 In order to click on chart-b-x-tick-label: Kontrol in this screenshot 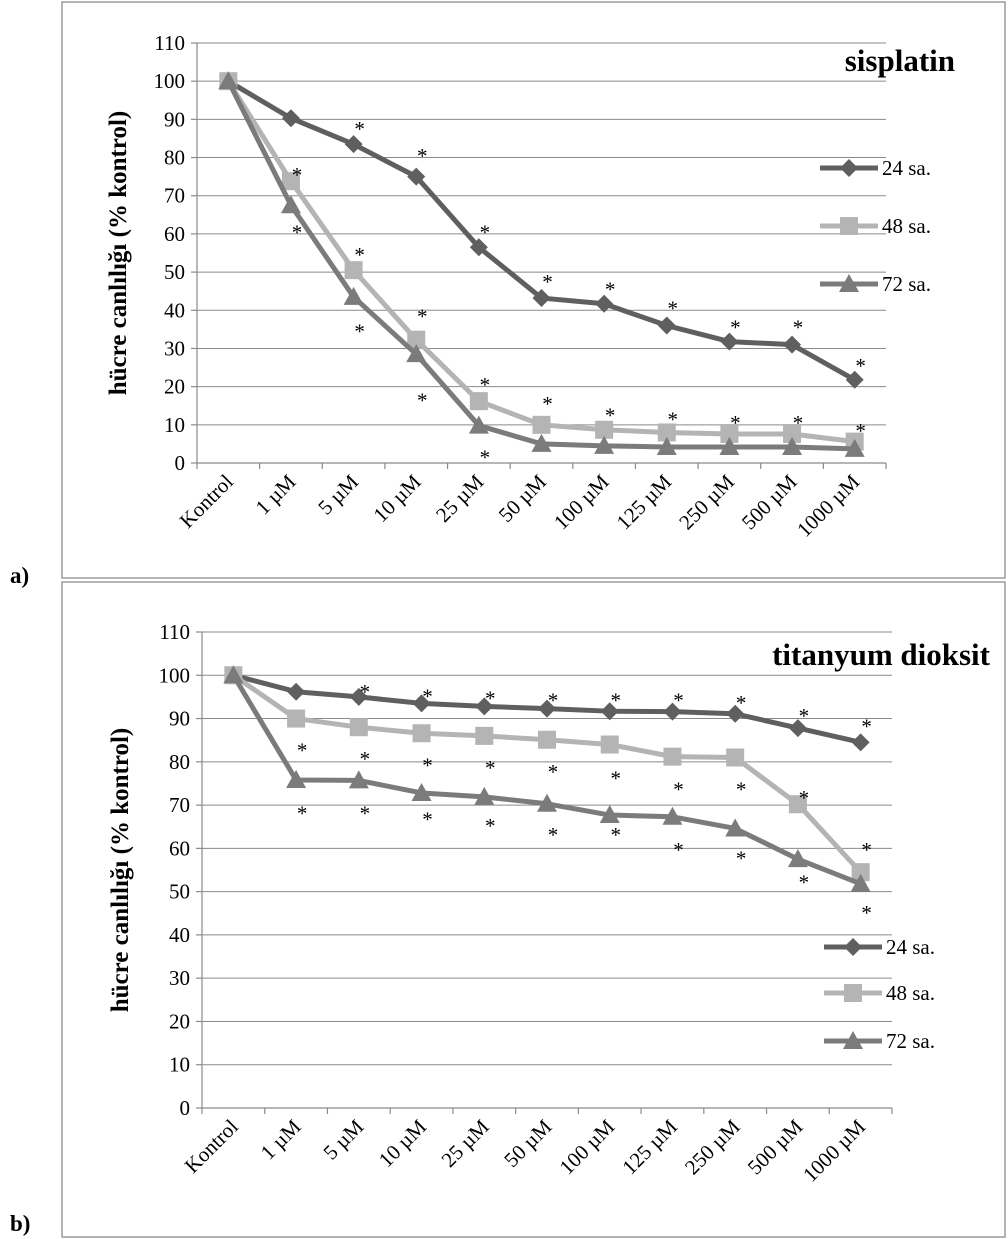, I will do `click(211, 1145)`.